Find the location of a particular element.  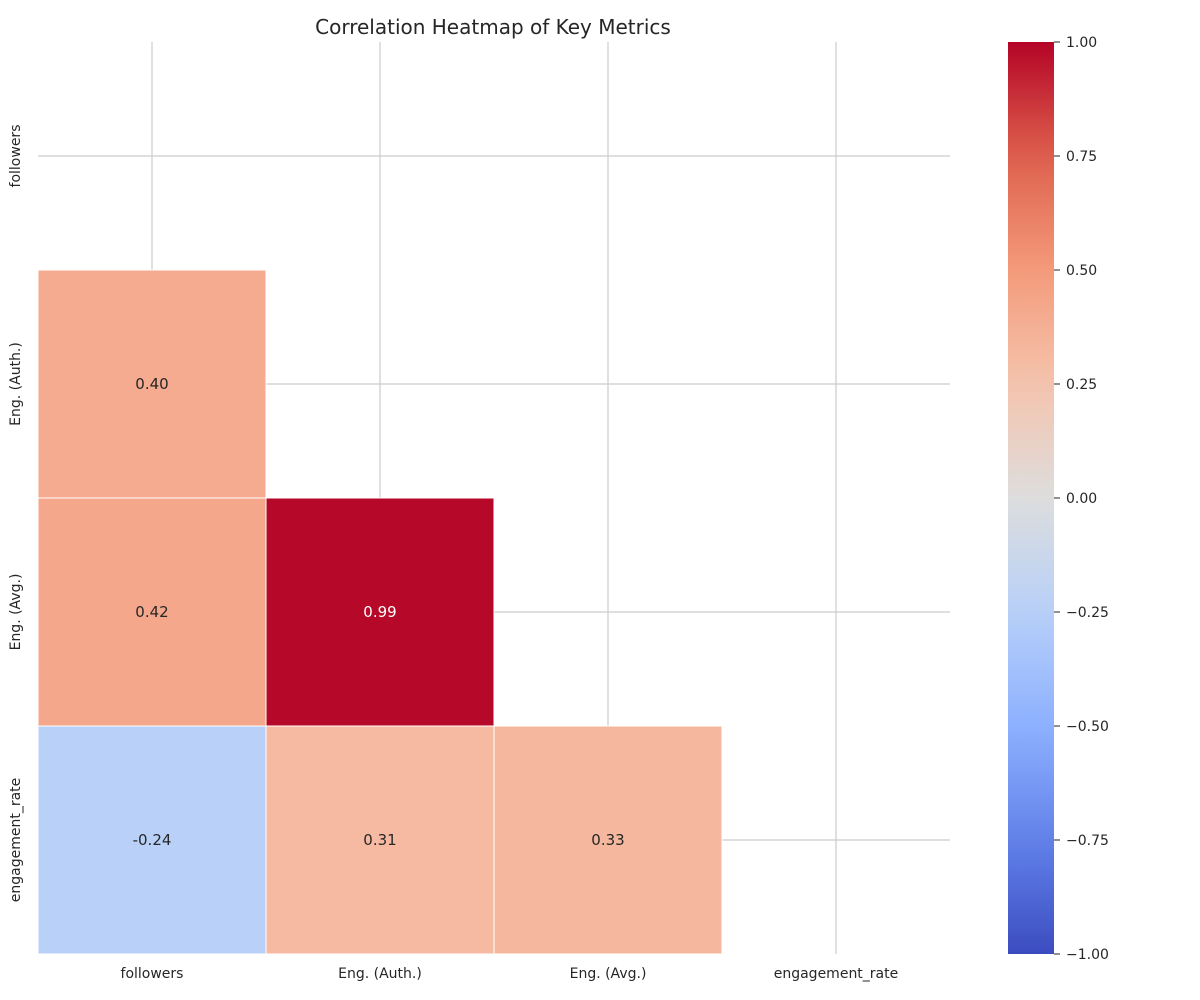

colorbar-tick-label: 0.75 is located at coordinates (1081, 157).